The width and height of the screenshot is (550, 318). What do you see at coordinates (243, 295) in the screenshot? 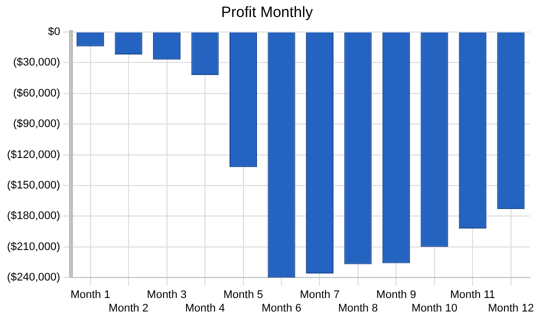
I see `x-tick-label: Month 5` at bounding box center [243, 295].